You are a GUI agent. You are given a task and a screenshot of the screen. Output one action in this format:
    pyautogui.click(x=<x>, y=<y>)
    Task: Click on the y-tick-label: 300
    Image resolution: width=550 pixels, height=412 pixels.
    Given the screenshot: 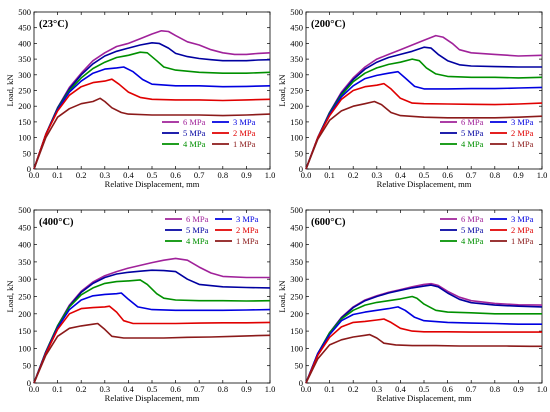 What is the action you would take?
    pyautogui.click(x=24, y=279)
    